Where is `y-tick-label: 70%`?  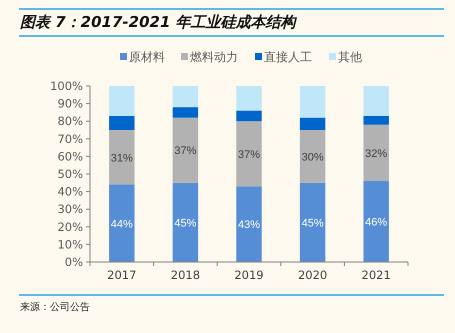 y-tick-label: 70% is located at coordinates (70, 139).